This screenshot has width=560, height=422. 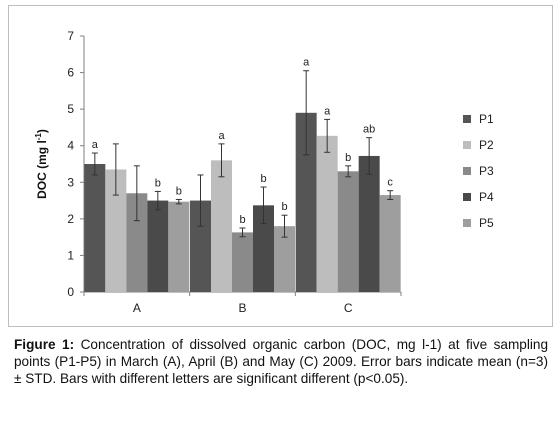 What do you see at coordinates (70, 182) in the screenshot?
I see `y-tick-label: 3` at bounding box center [70, 182].